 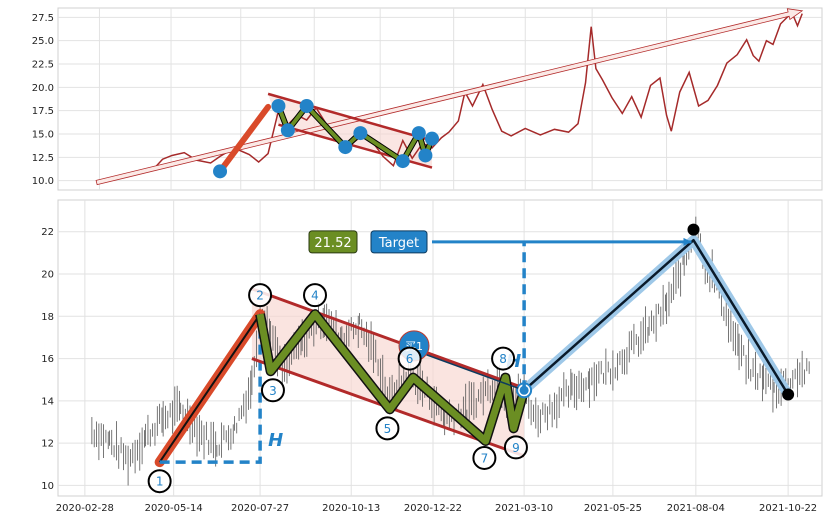 I want to click on height-label-left: H, so click(x=275, y=440).